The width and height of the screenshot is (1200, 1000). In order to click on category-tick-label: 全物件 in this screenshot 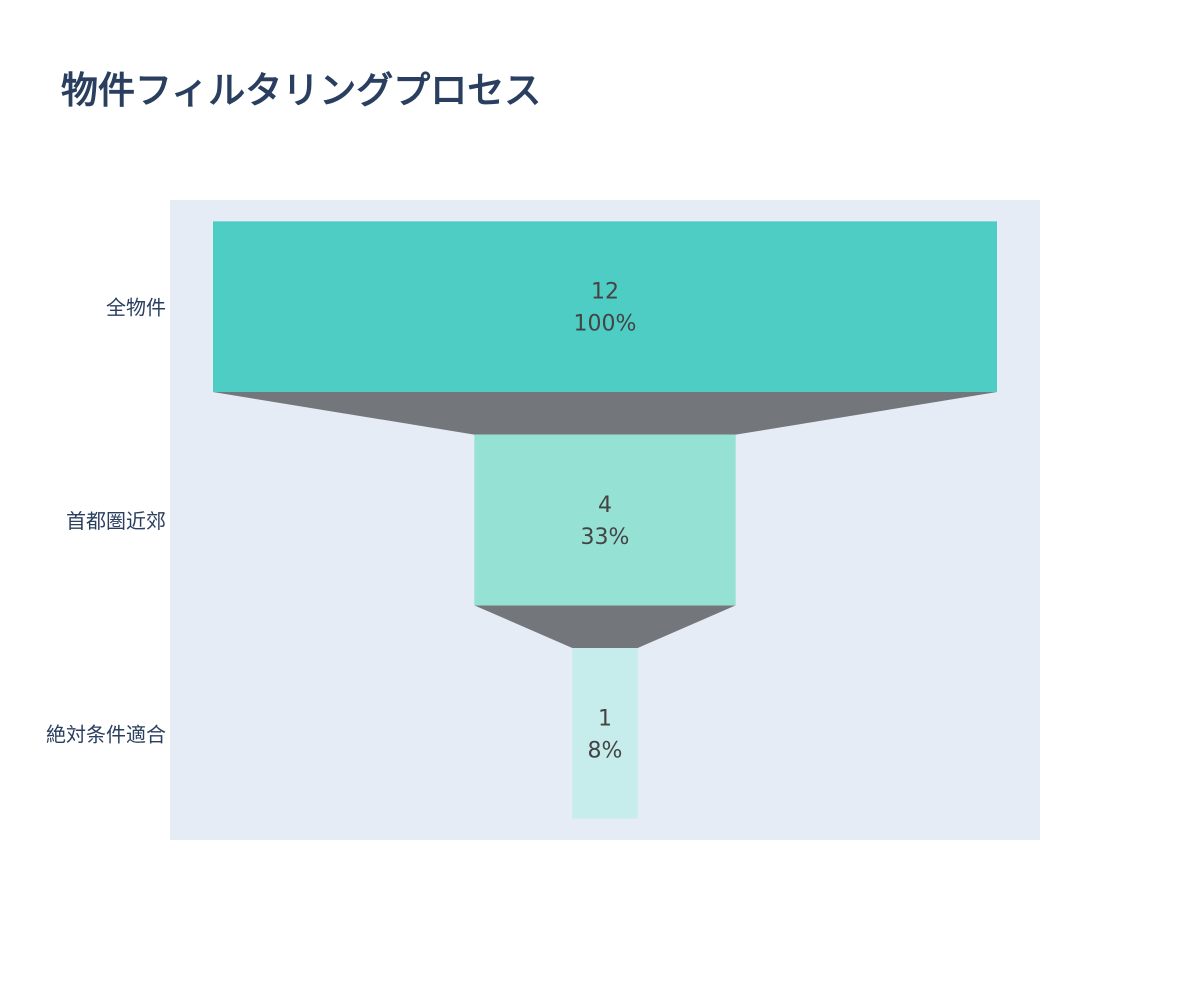, I will do `click(136, 308)`.